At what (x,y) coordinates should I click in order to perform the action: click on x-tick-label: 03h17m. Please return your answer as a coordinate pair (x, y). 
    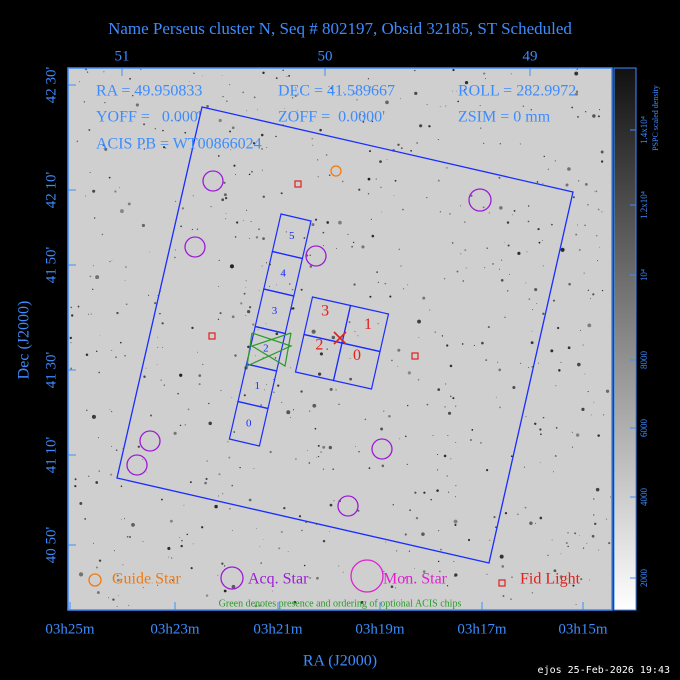
    Looking at the image, I should click on (482, 629).